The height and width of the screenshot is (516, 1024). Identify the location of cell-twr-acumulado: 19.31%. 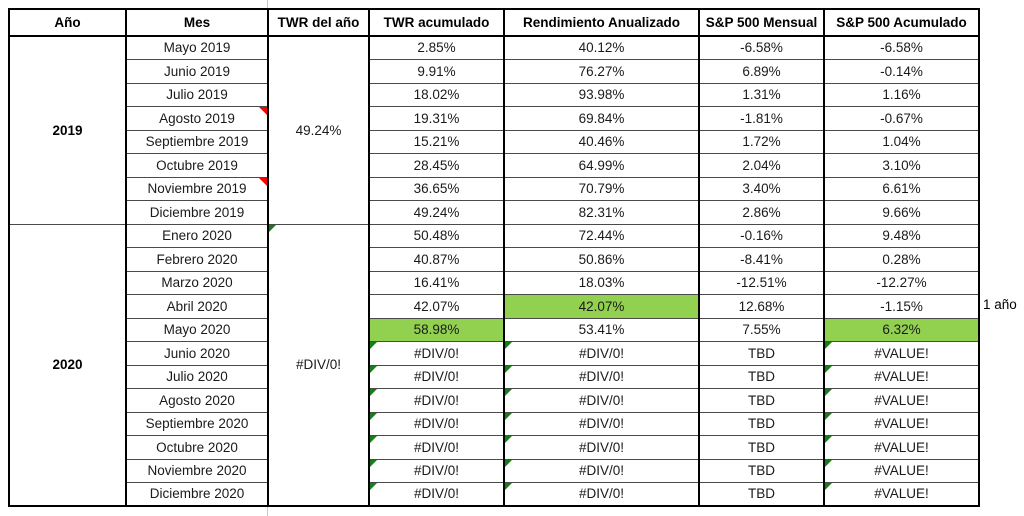
(436, 118).